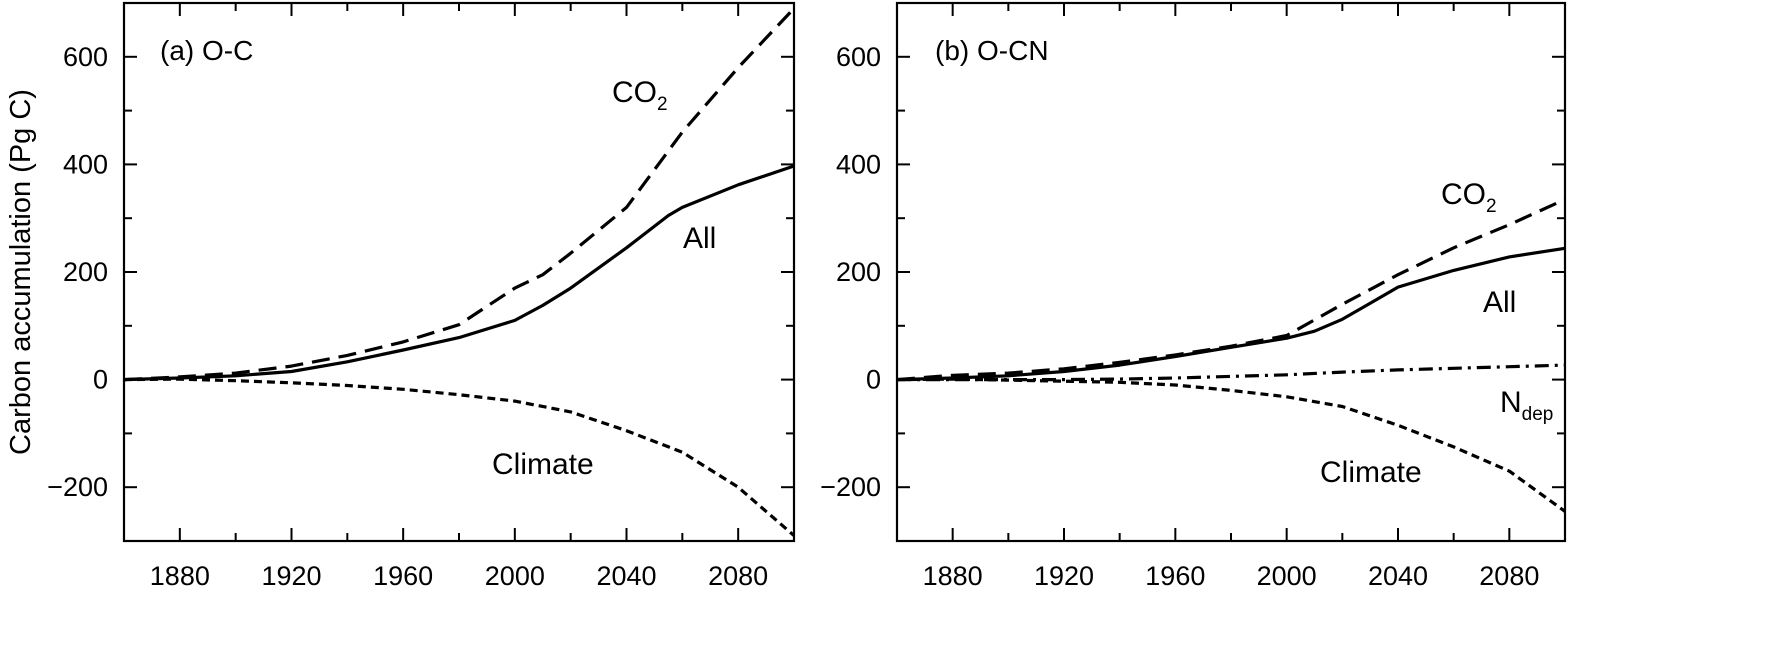 This screenshot has width=1768, height=659. I want to click on series-line-n, so click(1231, 372).